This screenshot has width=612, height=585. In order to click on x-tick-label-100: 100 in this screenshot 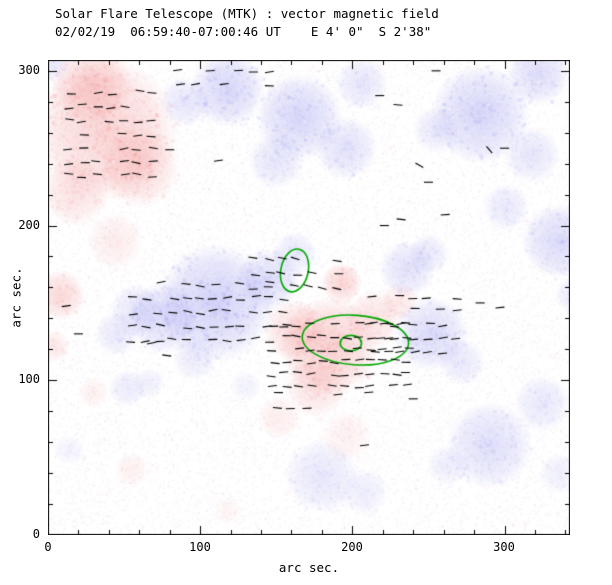, I will do `click(200, 547)`.